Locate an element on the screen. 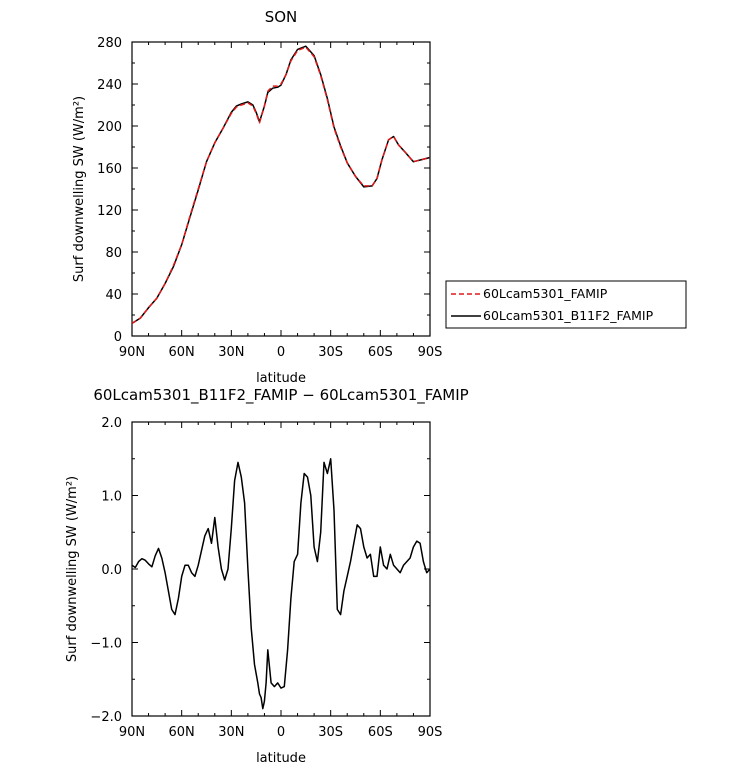 The width and height of the screenshot is (733, 772). legend-label-famip: 60Lcam5301_FAMIP is located at coordinates (545, 293).